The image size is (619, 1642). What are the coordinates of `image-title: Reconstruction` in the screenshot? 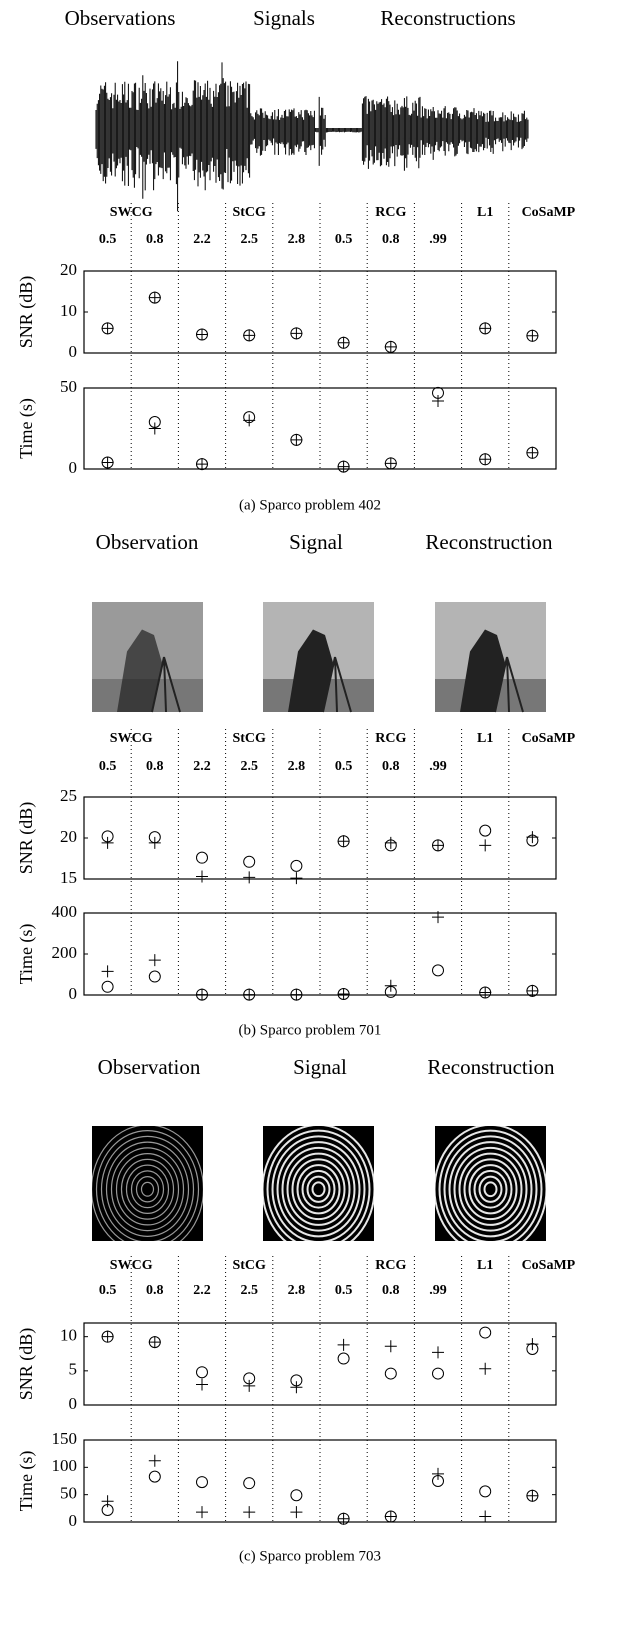 It's located at (491, 1067).